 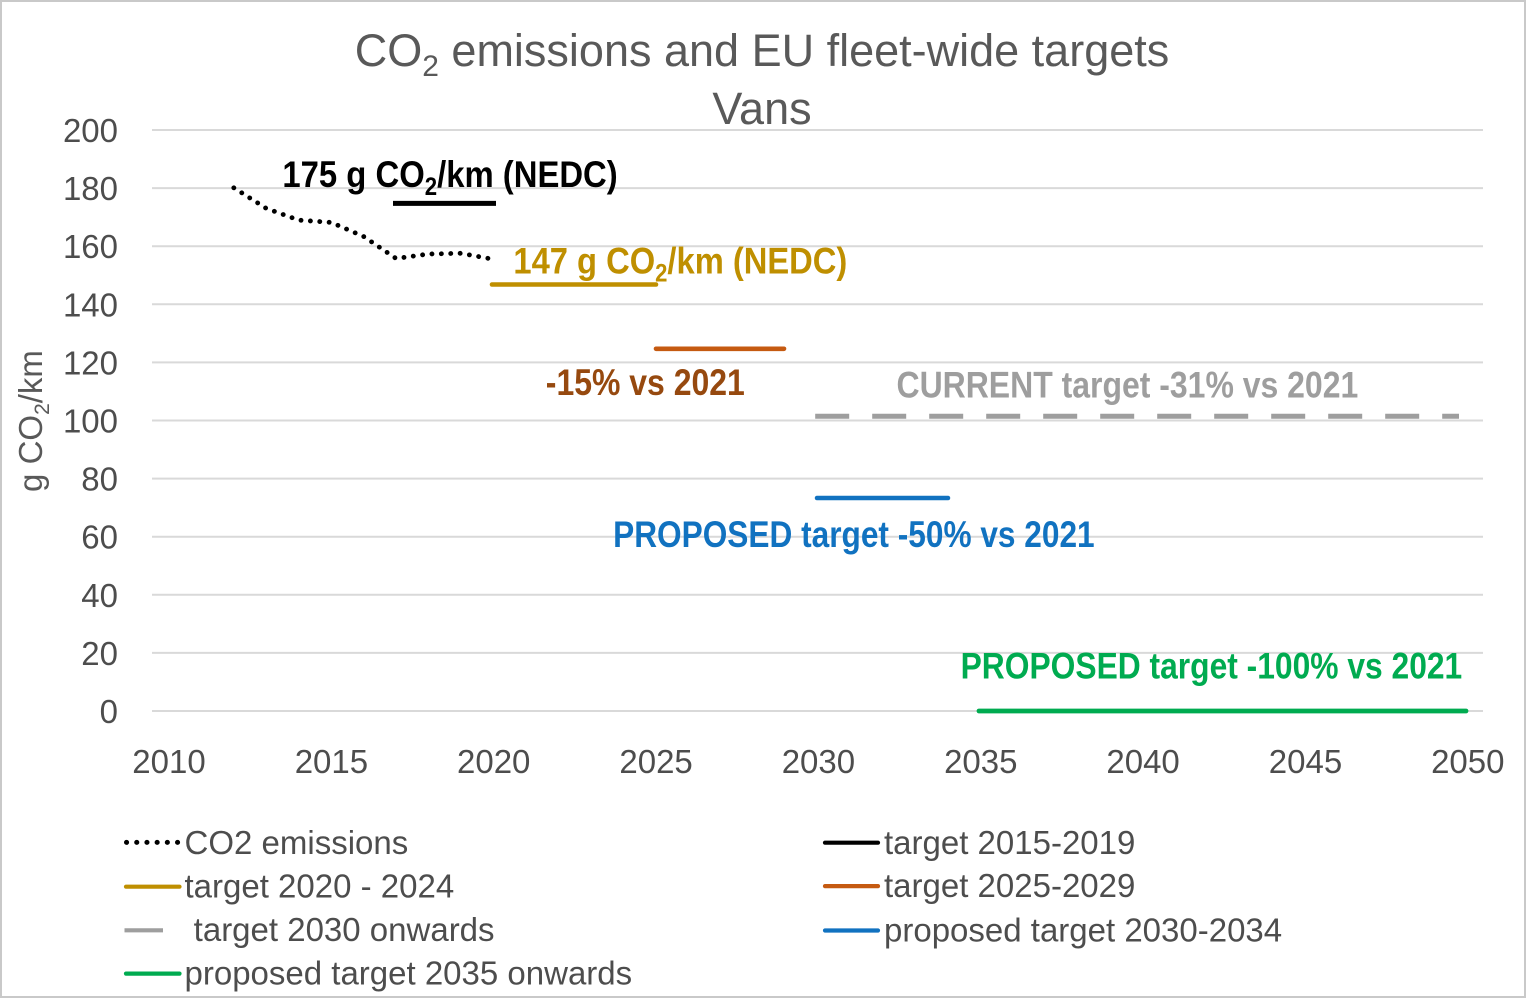 I want to click on svg-text: g CO2/km, so click(x=33, y=421).